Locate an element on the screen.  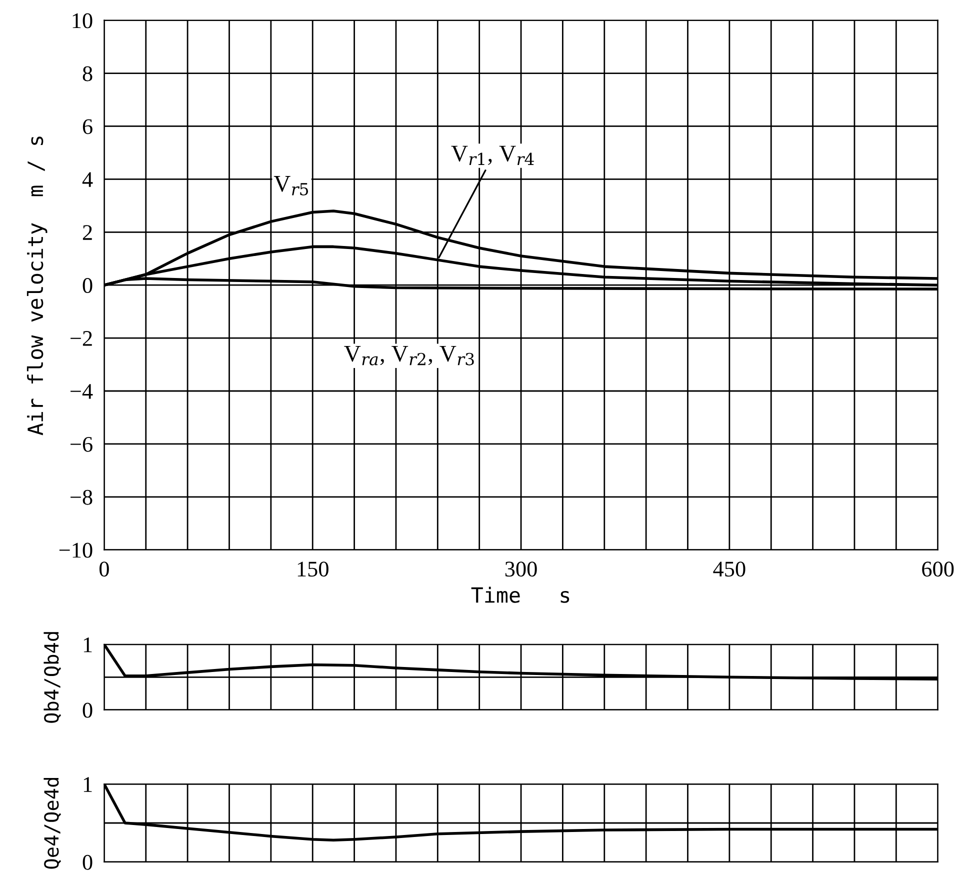
y-axis-title: Air flow velocity m / s is located at coordinates (37, 286).